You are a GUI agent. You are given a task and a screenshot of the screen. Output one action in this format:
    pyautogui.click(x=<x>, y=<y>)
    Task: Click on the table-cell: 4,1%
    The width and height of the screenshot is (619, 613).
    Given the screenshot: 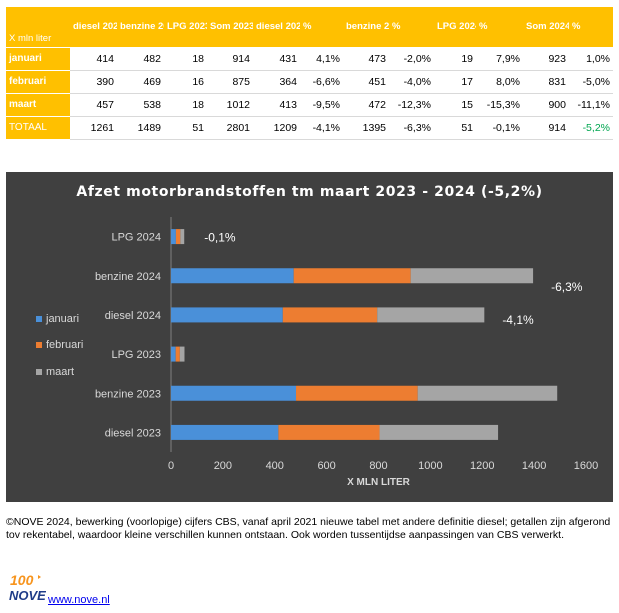 What is the action you would take?
    pyautogui.click(x=321, y=59)
    